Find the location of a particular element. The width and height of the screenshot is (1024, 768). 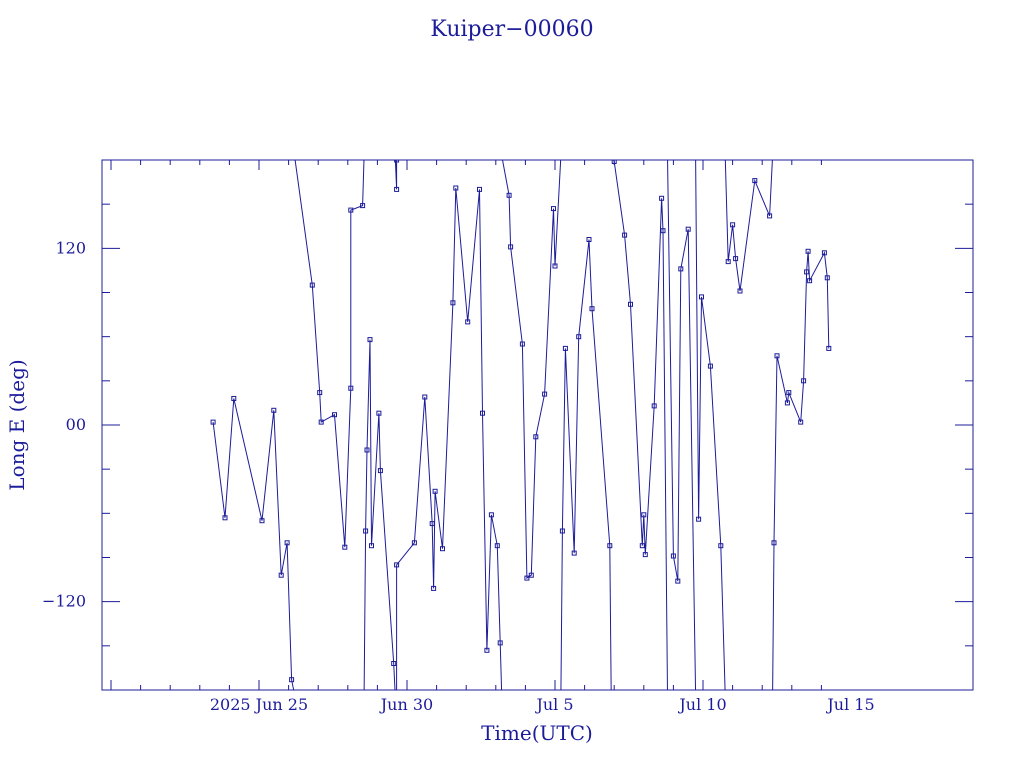

y-axis-label: Long E (deg) is located at coordinates (17, 424).